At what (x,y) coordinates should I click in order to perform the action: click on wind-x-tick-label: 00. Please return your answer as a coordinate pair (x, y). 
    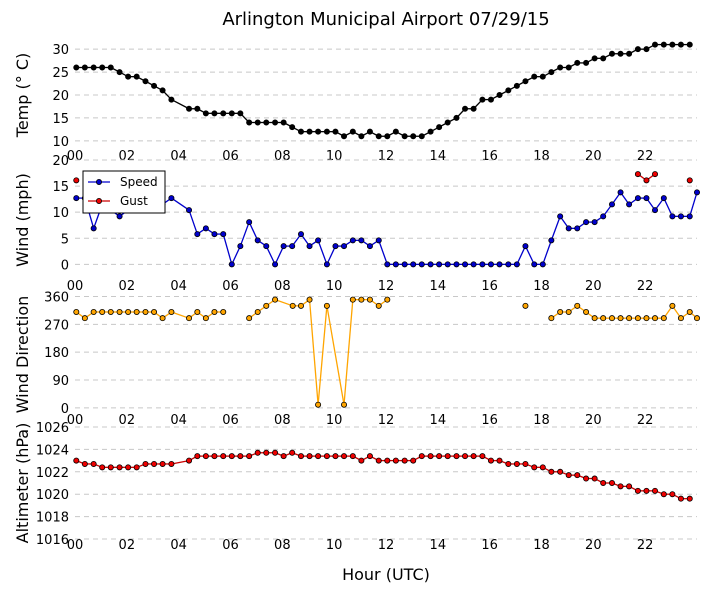
    Looking at the image, I should click on (75, 286).